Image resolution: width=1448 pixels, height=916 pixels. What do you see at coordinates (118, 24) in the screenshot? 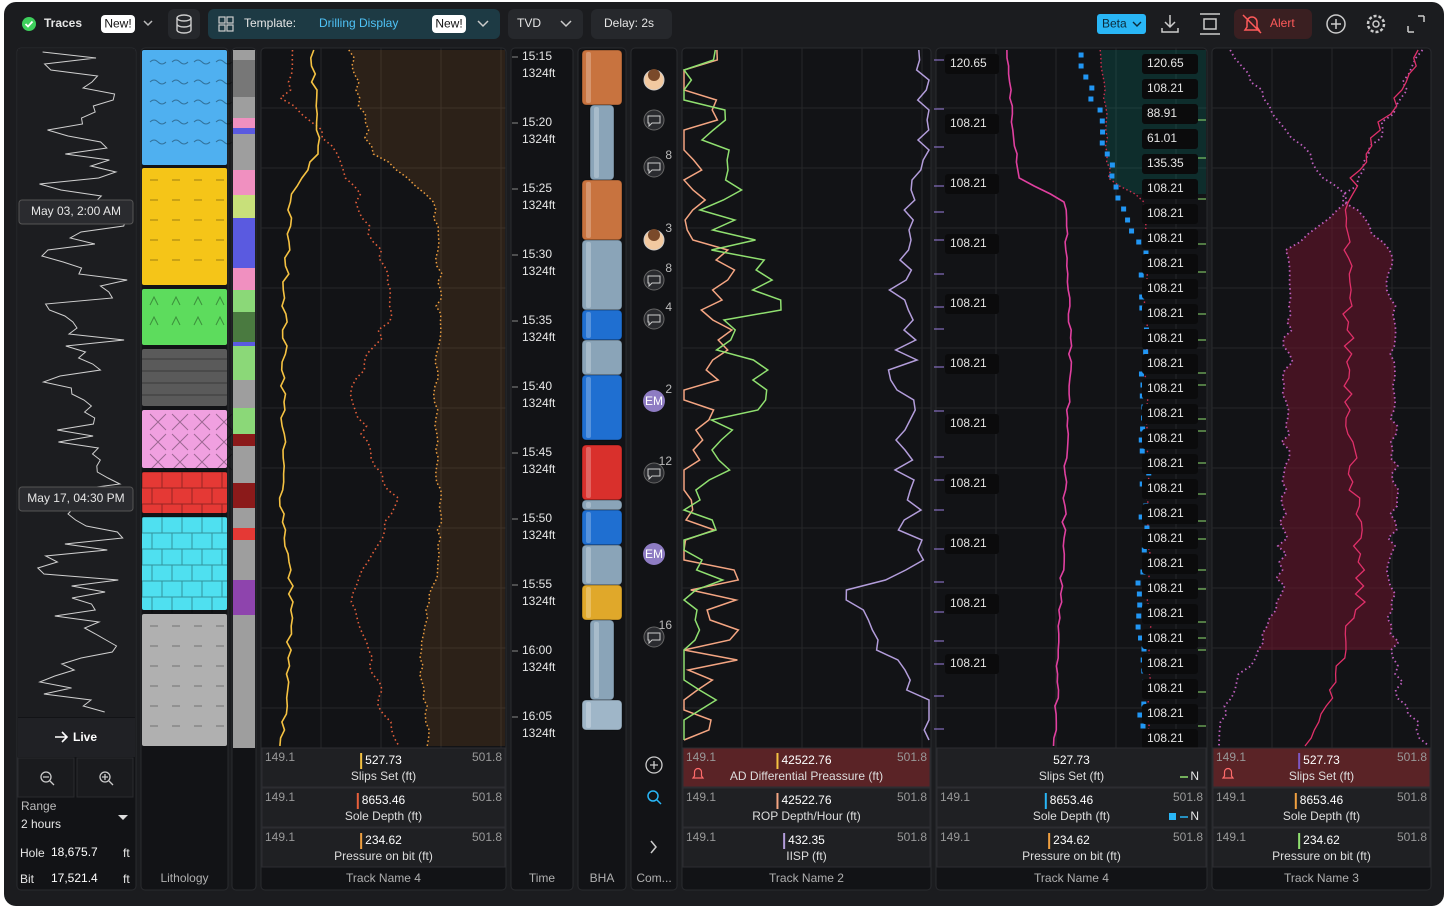
I see `badge` at bounding box center [118, 24].